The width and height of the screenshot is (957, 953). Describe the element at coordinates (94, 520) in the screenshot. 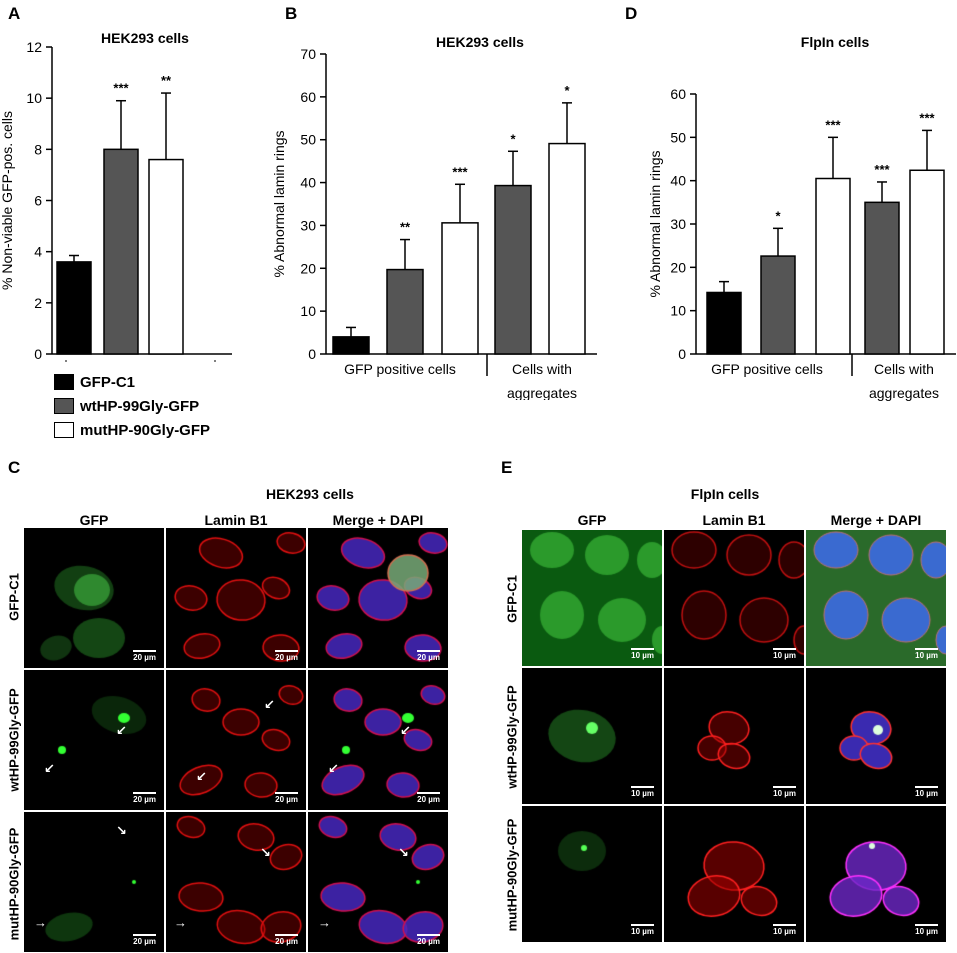

I see `panel-c-col-gfp: GFP` at that location.